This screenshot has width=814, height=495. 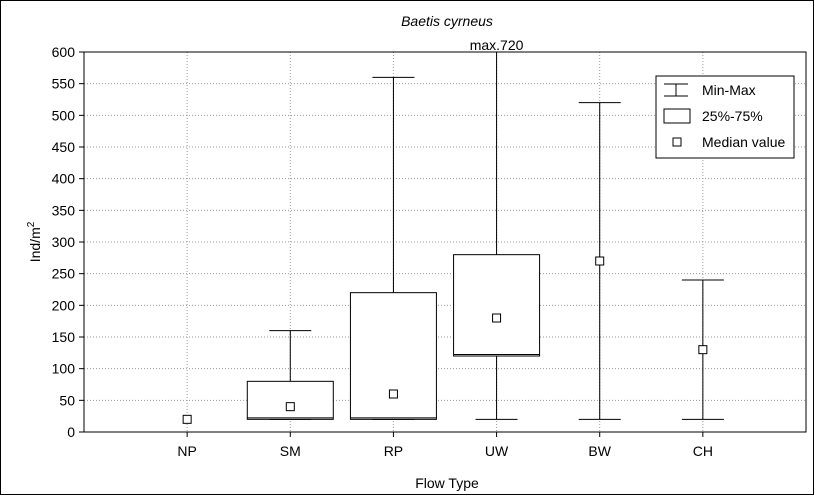 I want to click on x-axis-ticks: NP SM RP UW BW CH, so click(x=445, y=445).